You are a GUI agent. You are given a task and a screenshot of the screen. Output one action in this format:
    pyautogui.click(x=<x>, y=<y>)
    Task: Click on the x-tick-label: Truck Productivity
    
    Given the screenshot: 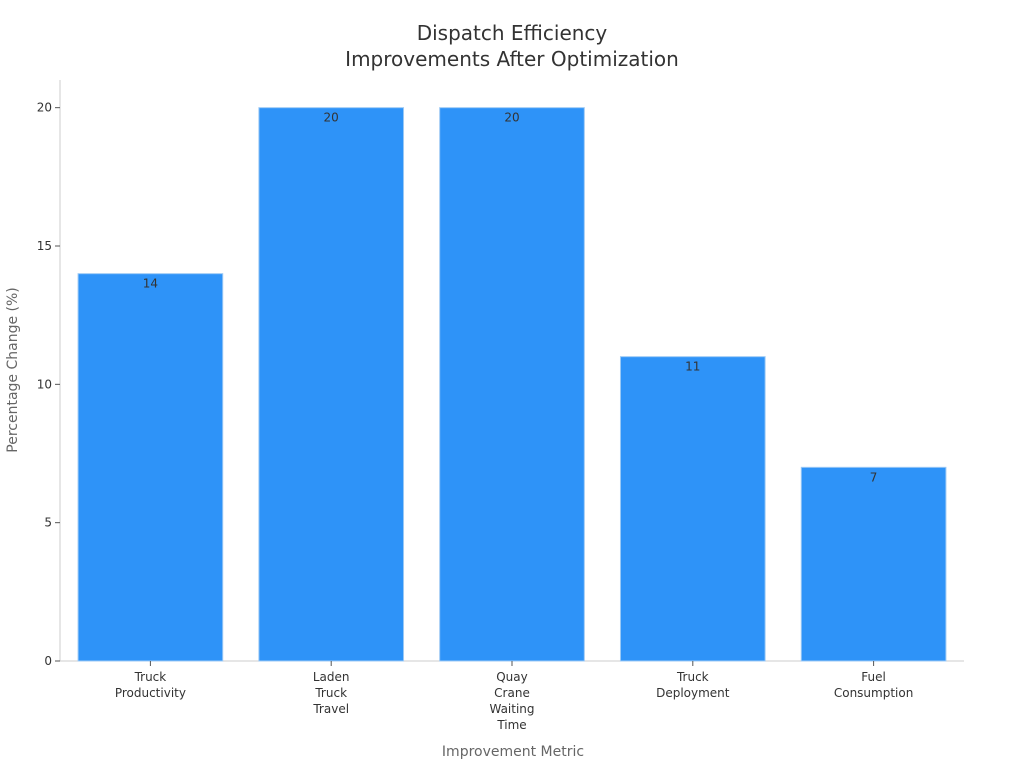 What is the action you would take?
    pyautogui.click(x=150, y=685)
    